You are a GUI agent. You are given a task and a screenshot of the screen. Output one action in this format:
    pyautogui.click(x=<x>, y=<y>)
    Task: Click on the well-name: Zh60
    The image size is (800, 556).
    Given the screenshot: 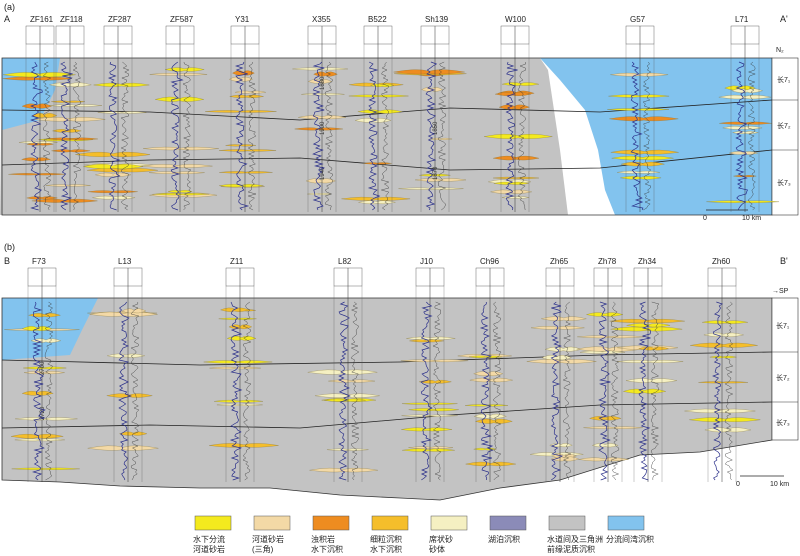 What is the action you would take?
    pyautogui.click(x=721, y=261)
    